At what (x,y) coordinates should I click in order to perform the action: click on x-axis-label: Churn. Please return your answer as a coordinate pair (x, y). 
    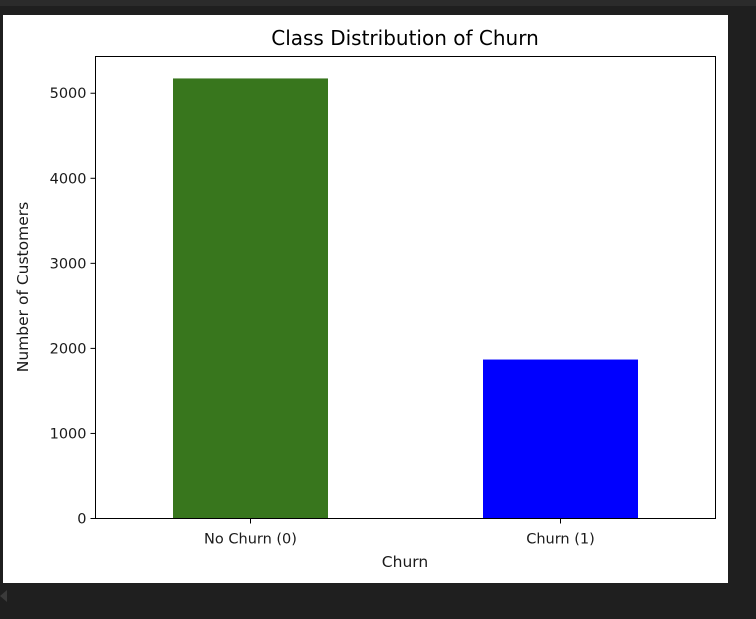
    Looking at the image, I should click on (405, 562).